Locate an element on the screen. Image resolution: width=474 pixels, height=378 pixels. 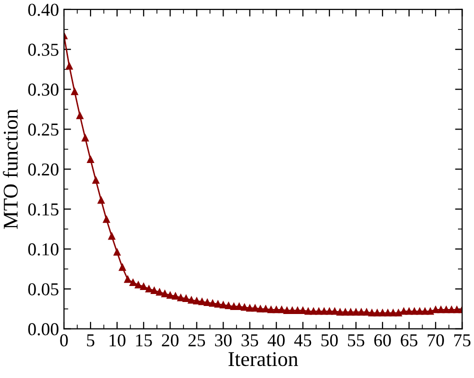
x-tick-label: 30 is located at coordinates (223, 340).